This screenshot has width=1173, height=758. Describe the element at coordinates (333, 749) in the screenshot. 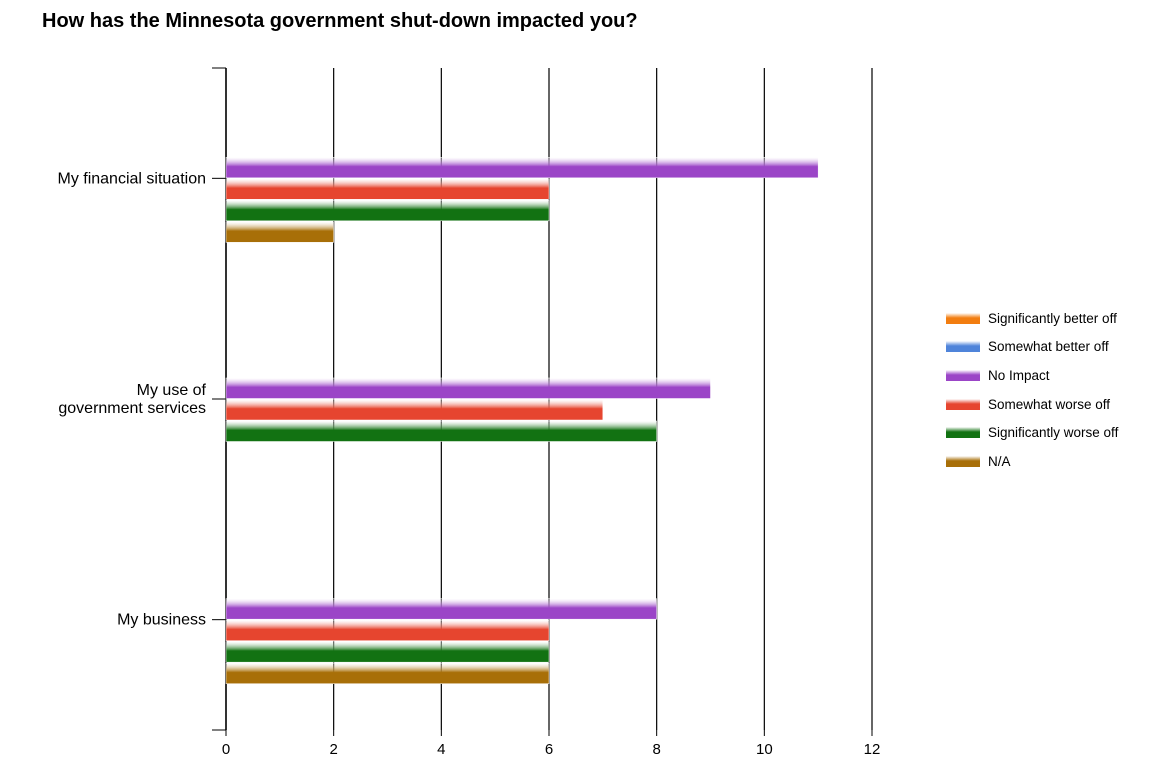

I see `x-tick-label: 2` at that location.